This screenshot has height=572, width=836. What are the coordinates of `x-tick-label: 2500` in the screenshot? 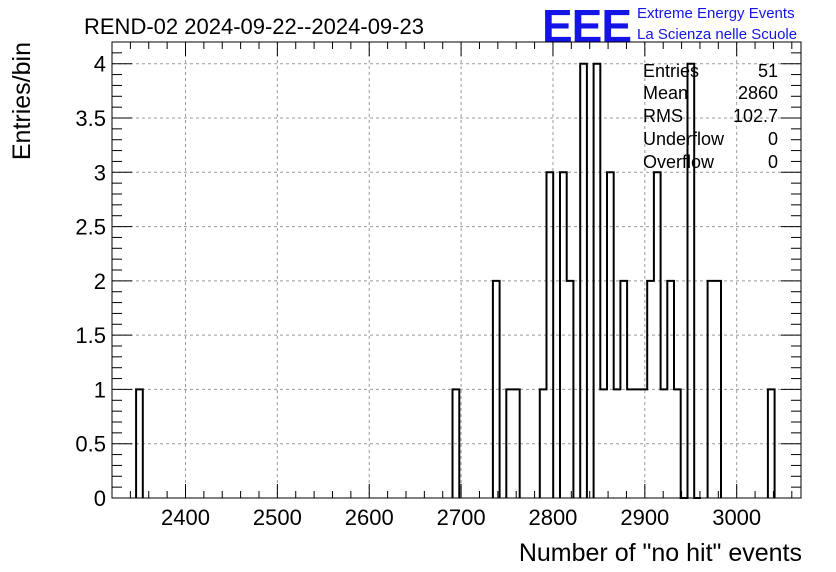 It's located at (277, 517).